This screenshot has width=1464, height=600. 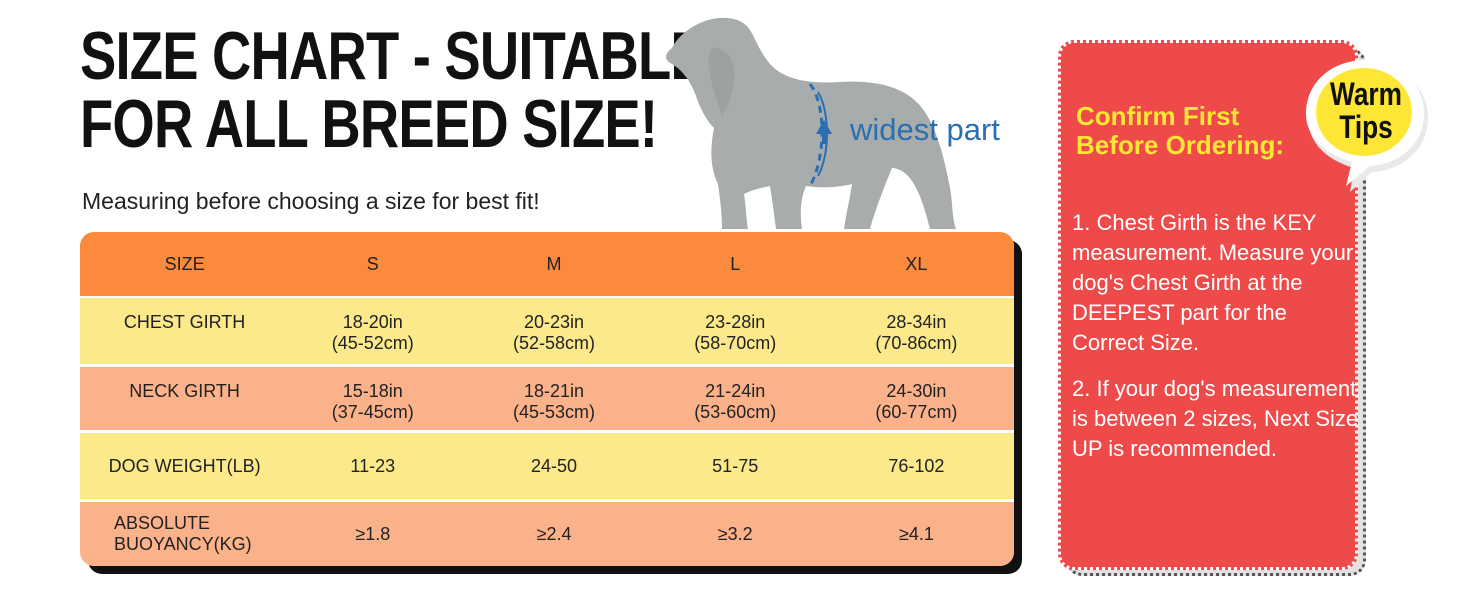 I want to click on cell-l: 23-28in (58-70cm), so click(x=735, y=333).